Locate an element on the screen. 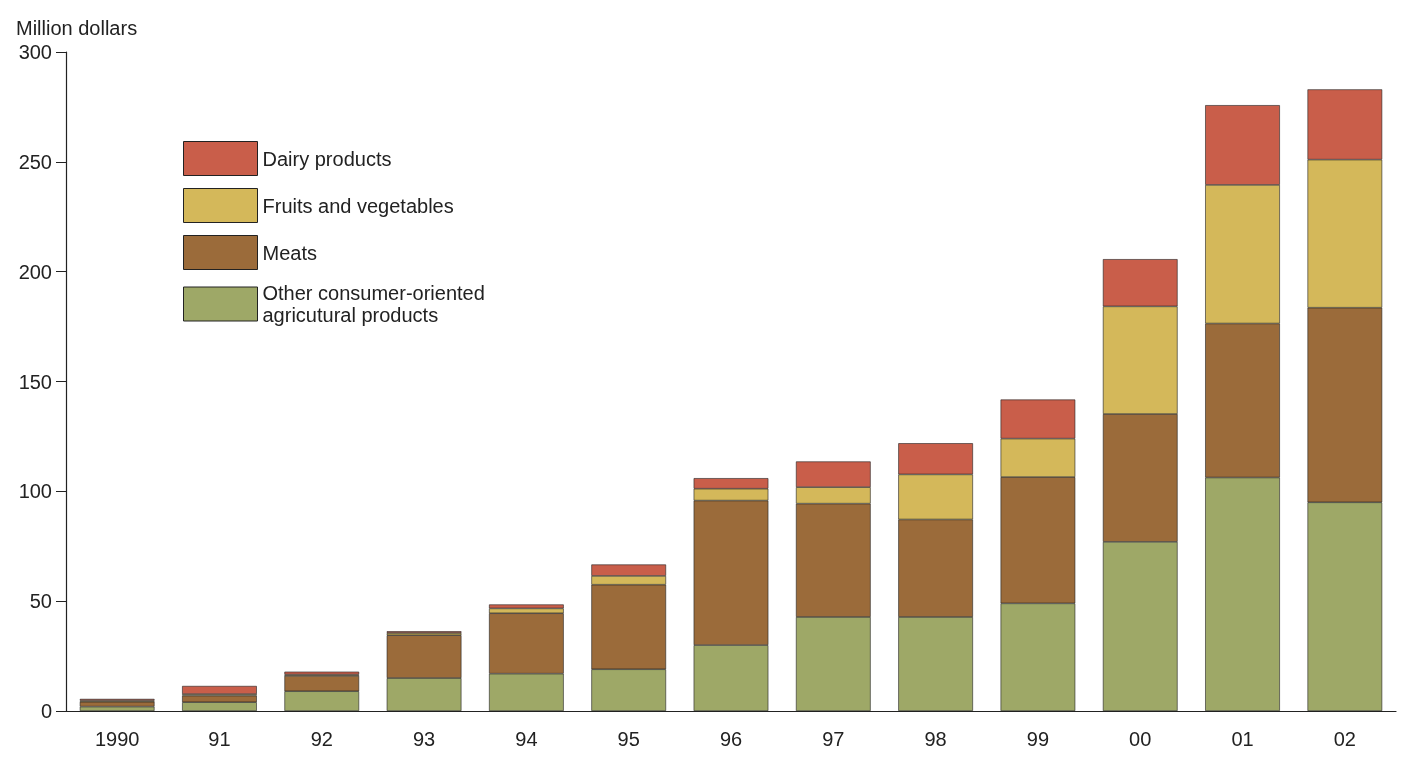  x-tick-label: 91 is located at coordinates (219, 739).